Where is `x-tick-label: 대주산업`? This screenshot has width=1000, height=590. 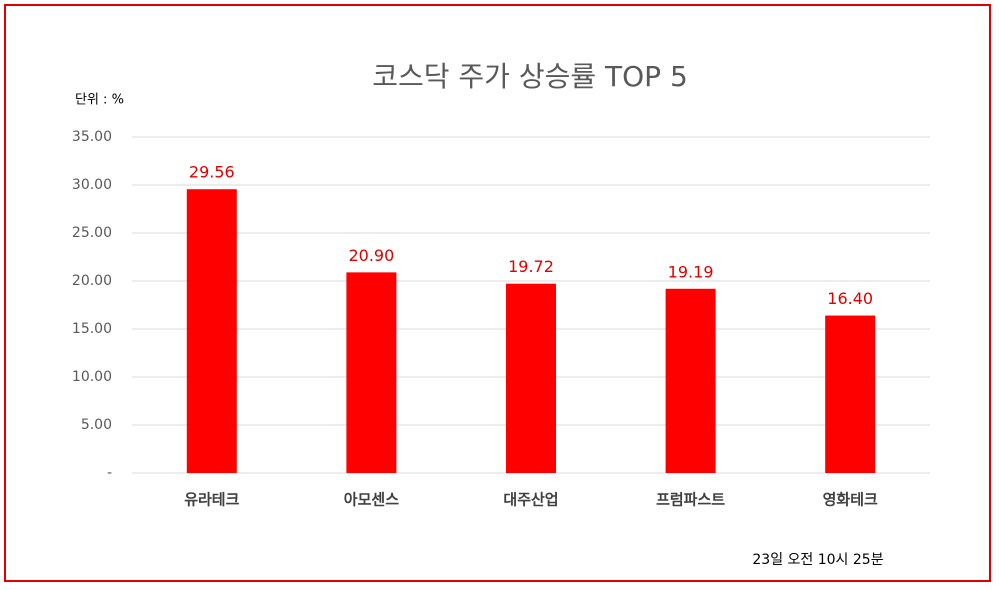 x-tick-label: 대주산업 is located at coordinates (530, 500).